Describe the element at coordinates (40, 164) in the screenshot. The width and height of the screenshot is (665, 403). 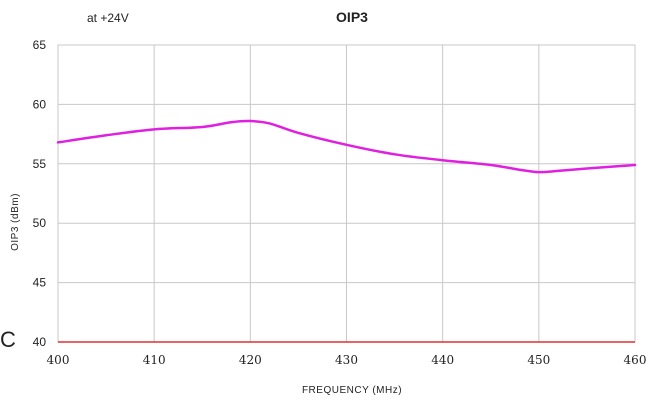
I see `y-tick-label: 55` at that location.